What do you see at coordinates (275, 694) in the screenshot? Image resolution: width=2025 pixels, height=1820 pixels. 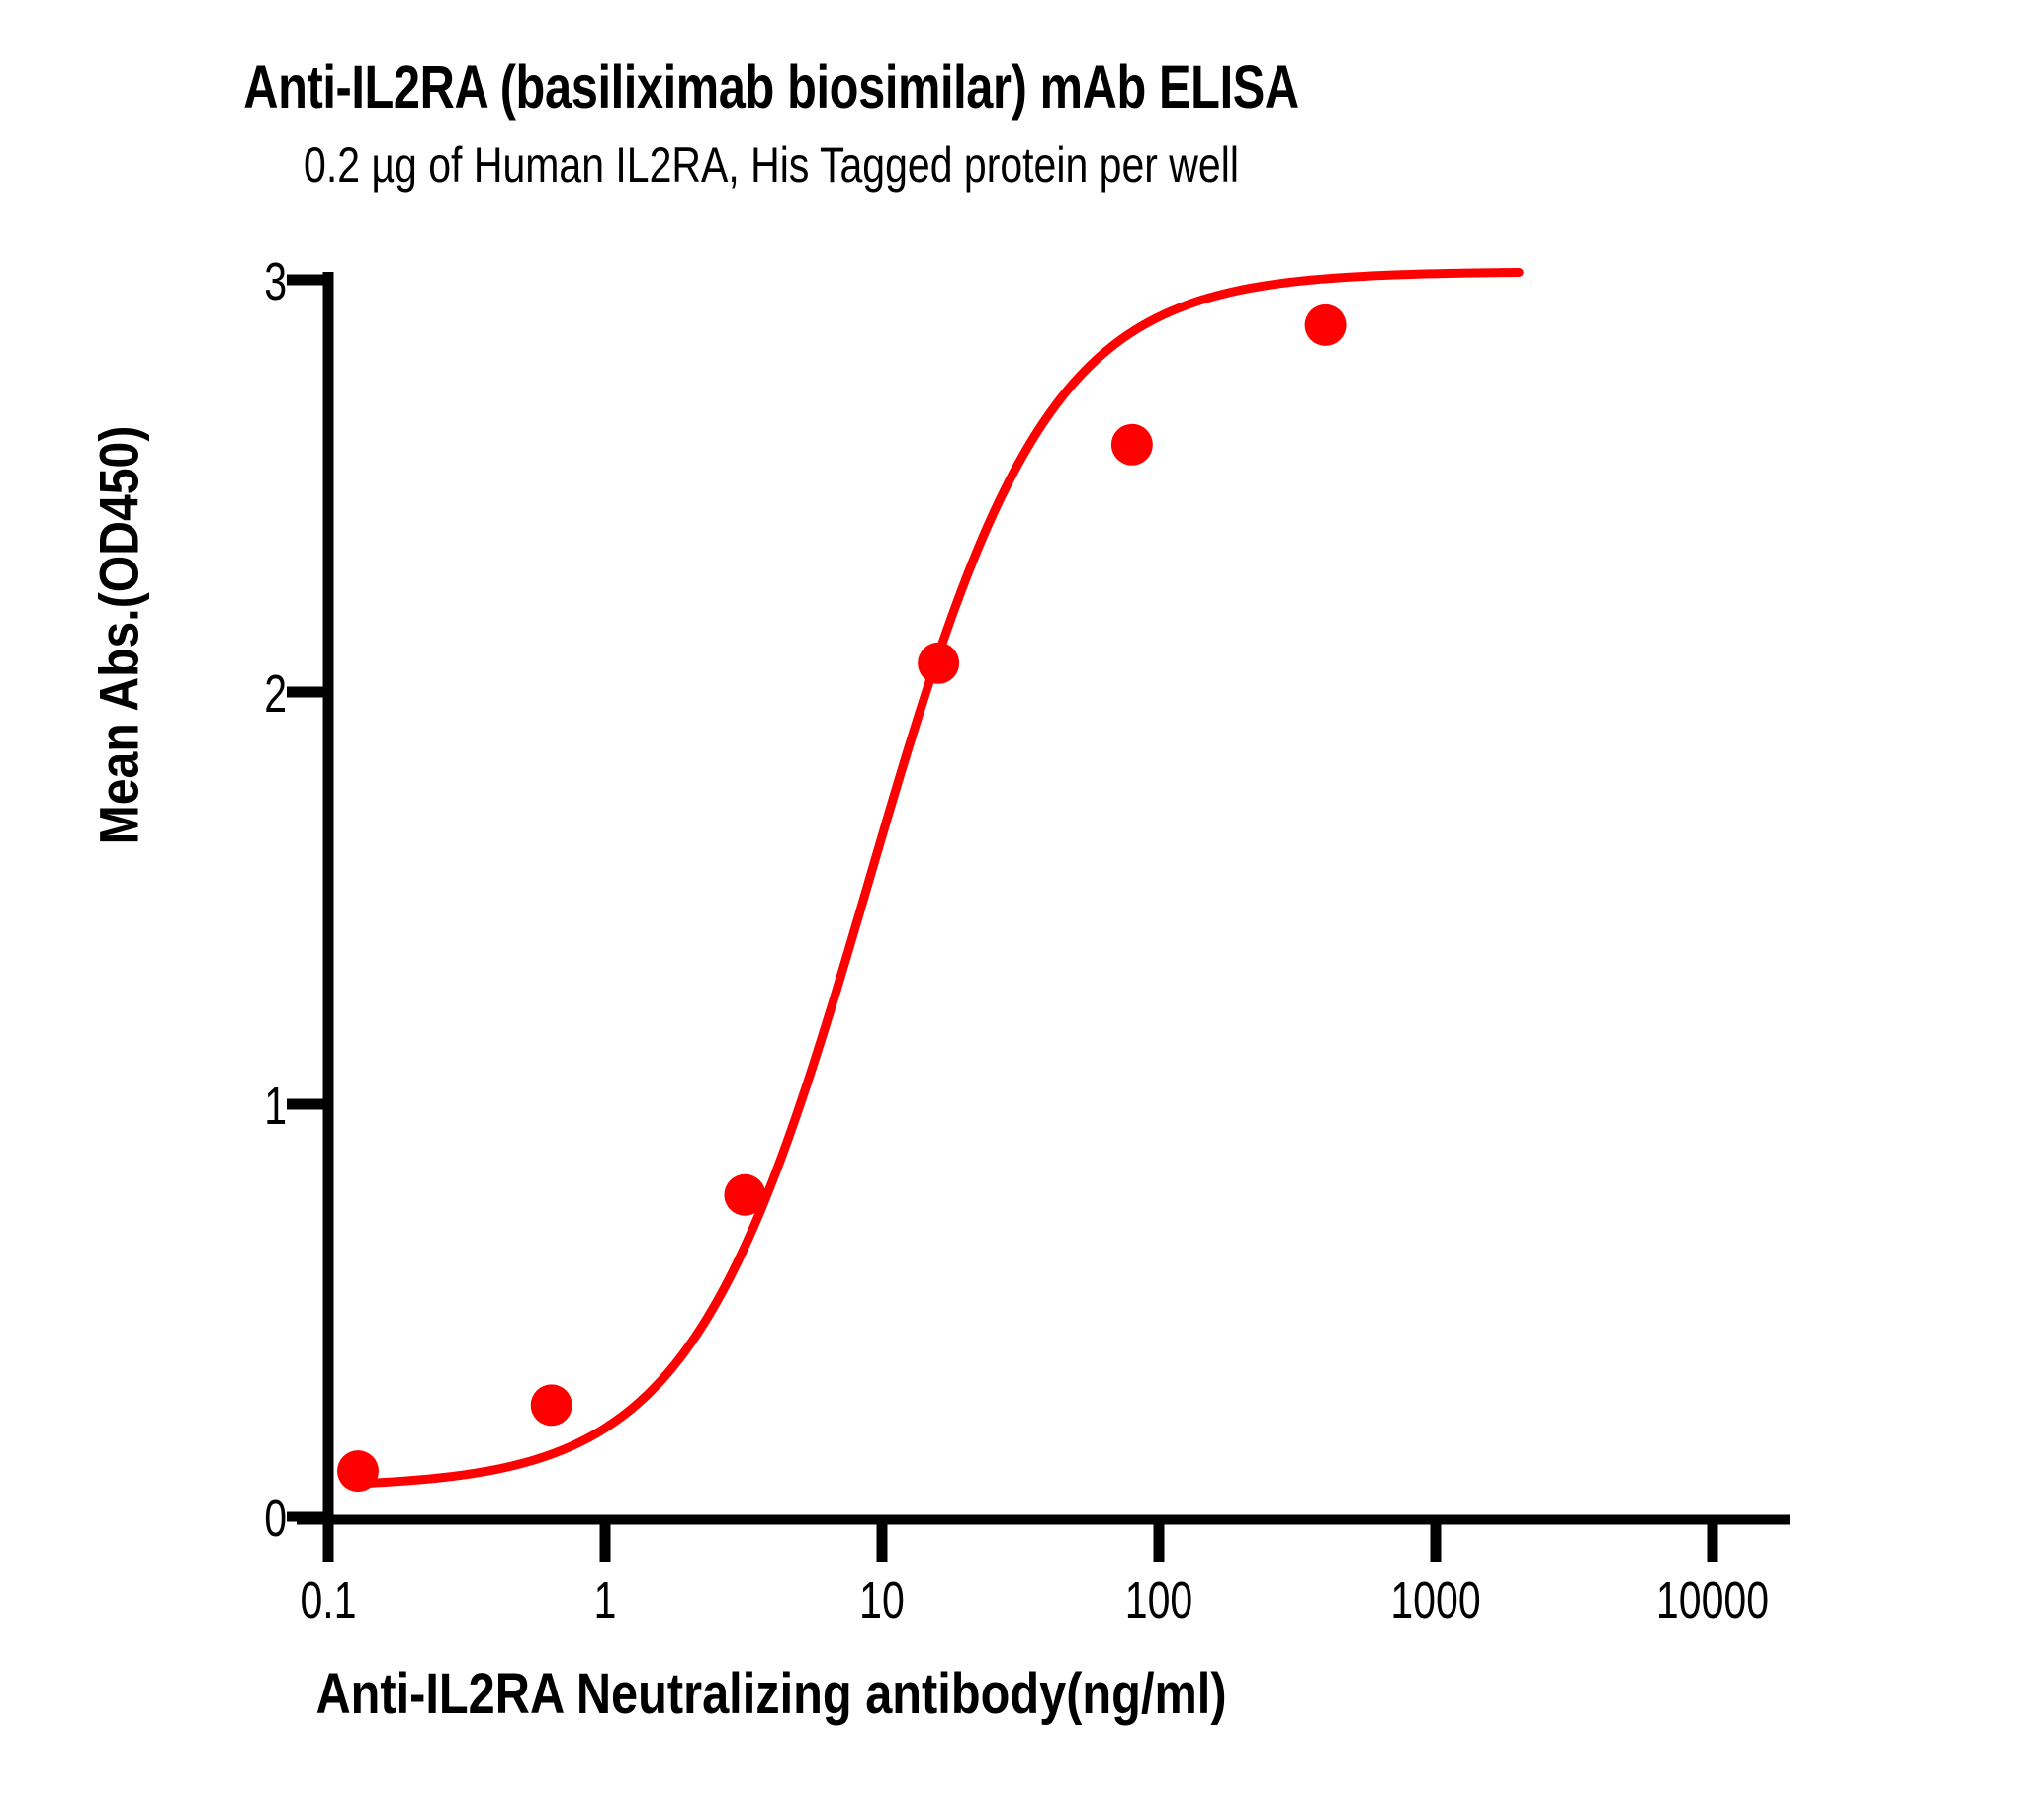 I see `y-tick-label-2: 2` at bounding box center [275, 694].